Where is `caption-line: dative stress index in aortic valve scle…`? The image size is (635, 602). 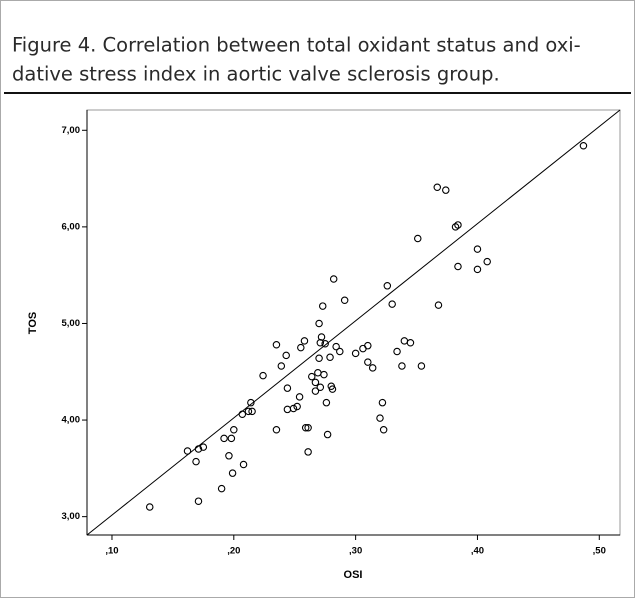
caption-line: dative stress index in aortic valve scle… is located at coordinates (256, 74).